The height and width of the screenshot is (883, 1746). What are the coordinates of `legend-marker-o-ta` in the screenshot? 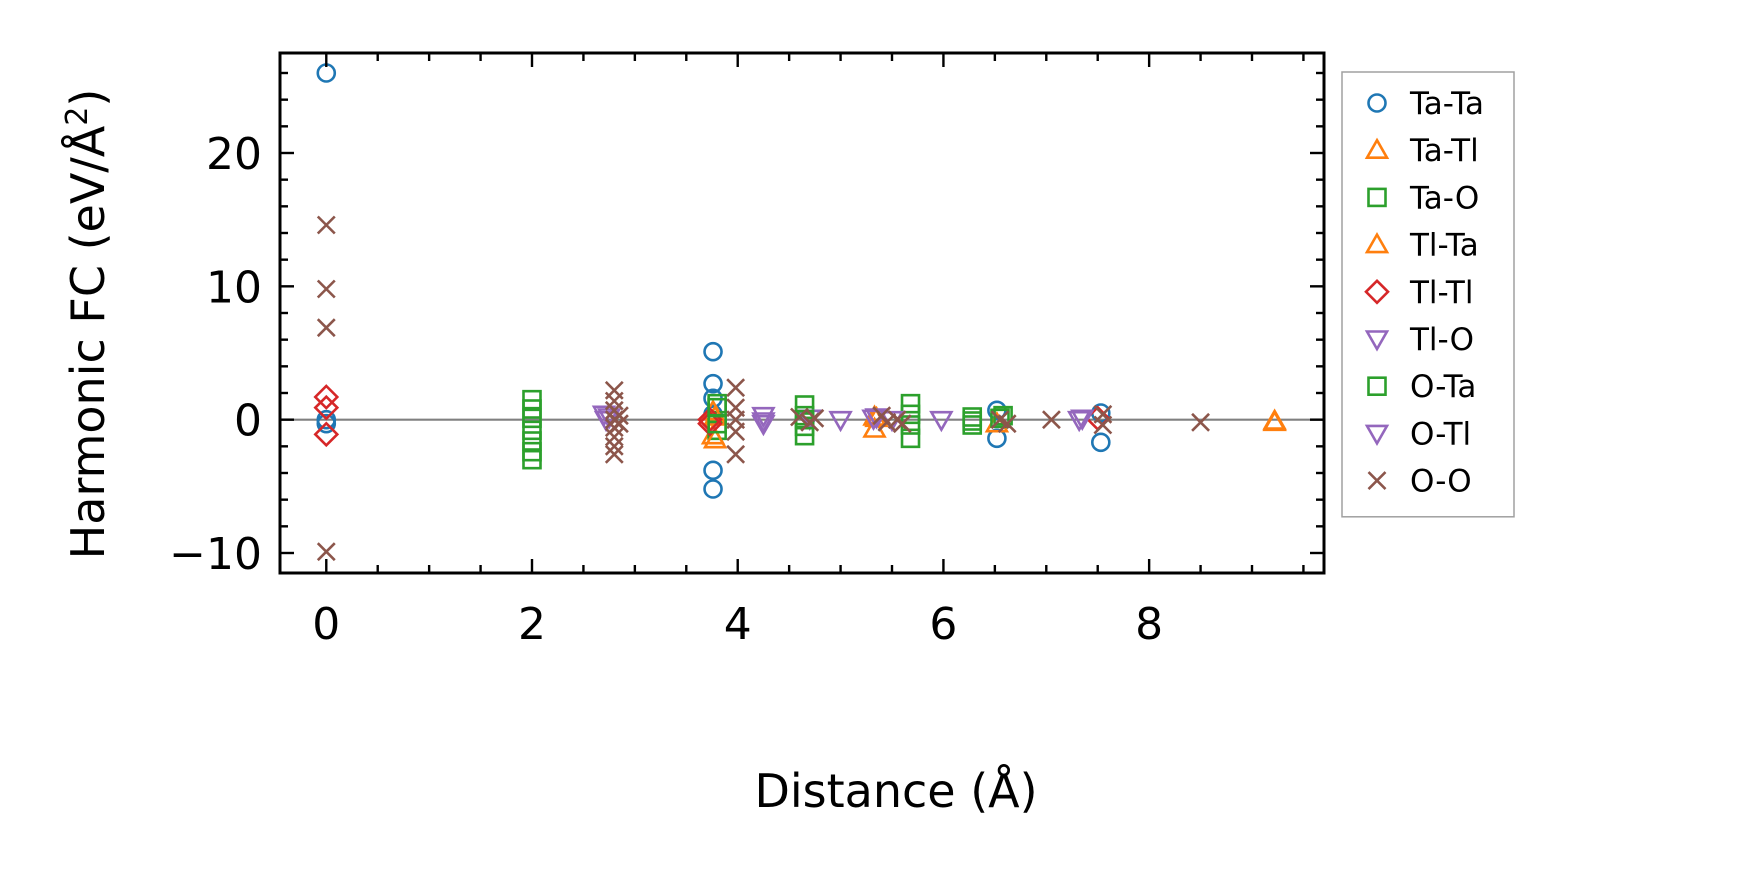 It's located at (1377, 386).